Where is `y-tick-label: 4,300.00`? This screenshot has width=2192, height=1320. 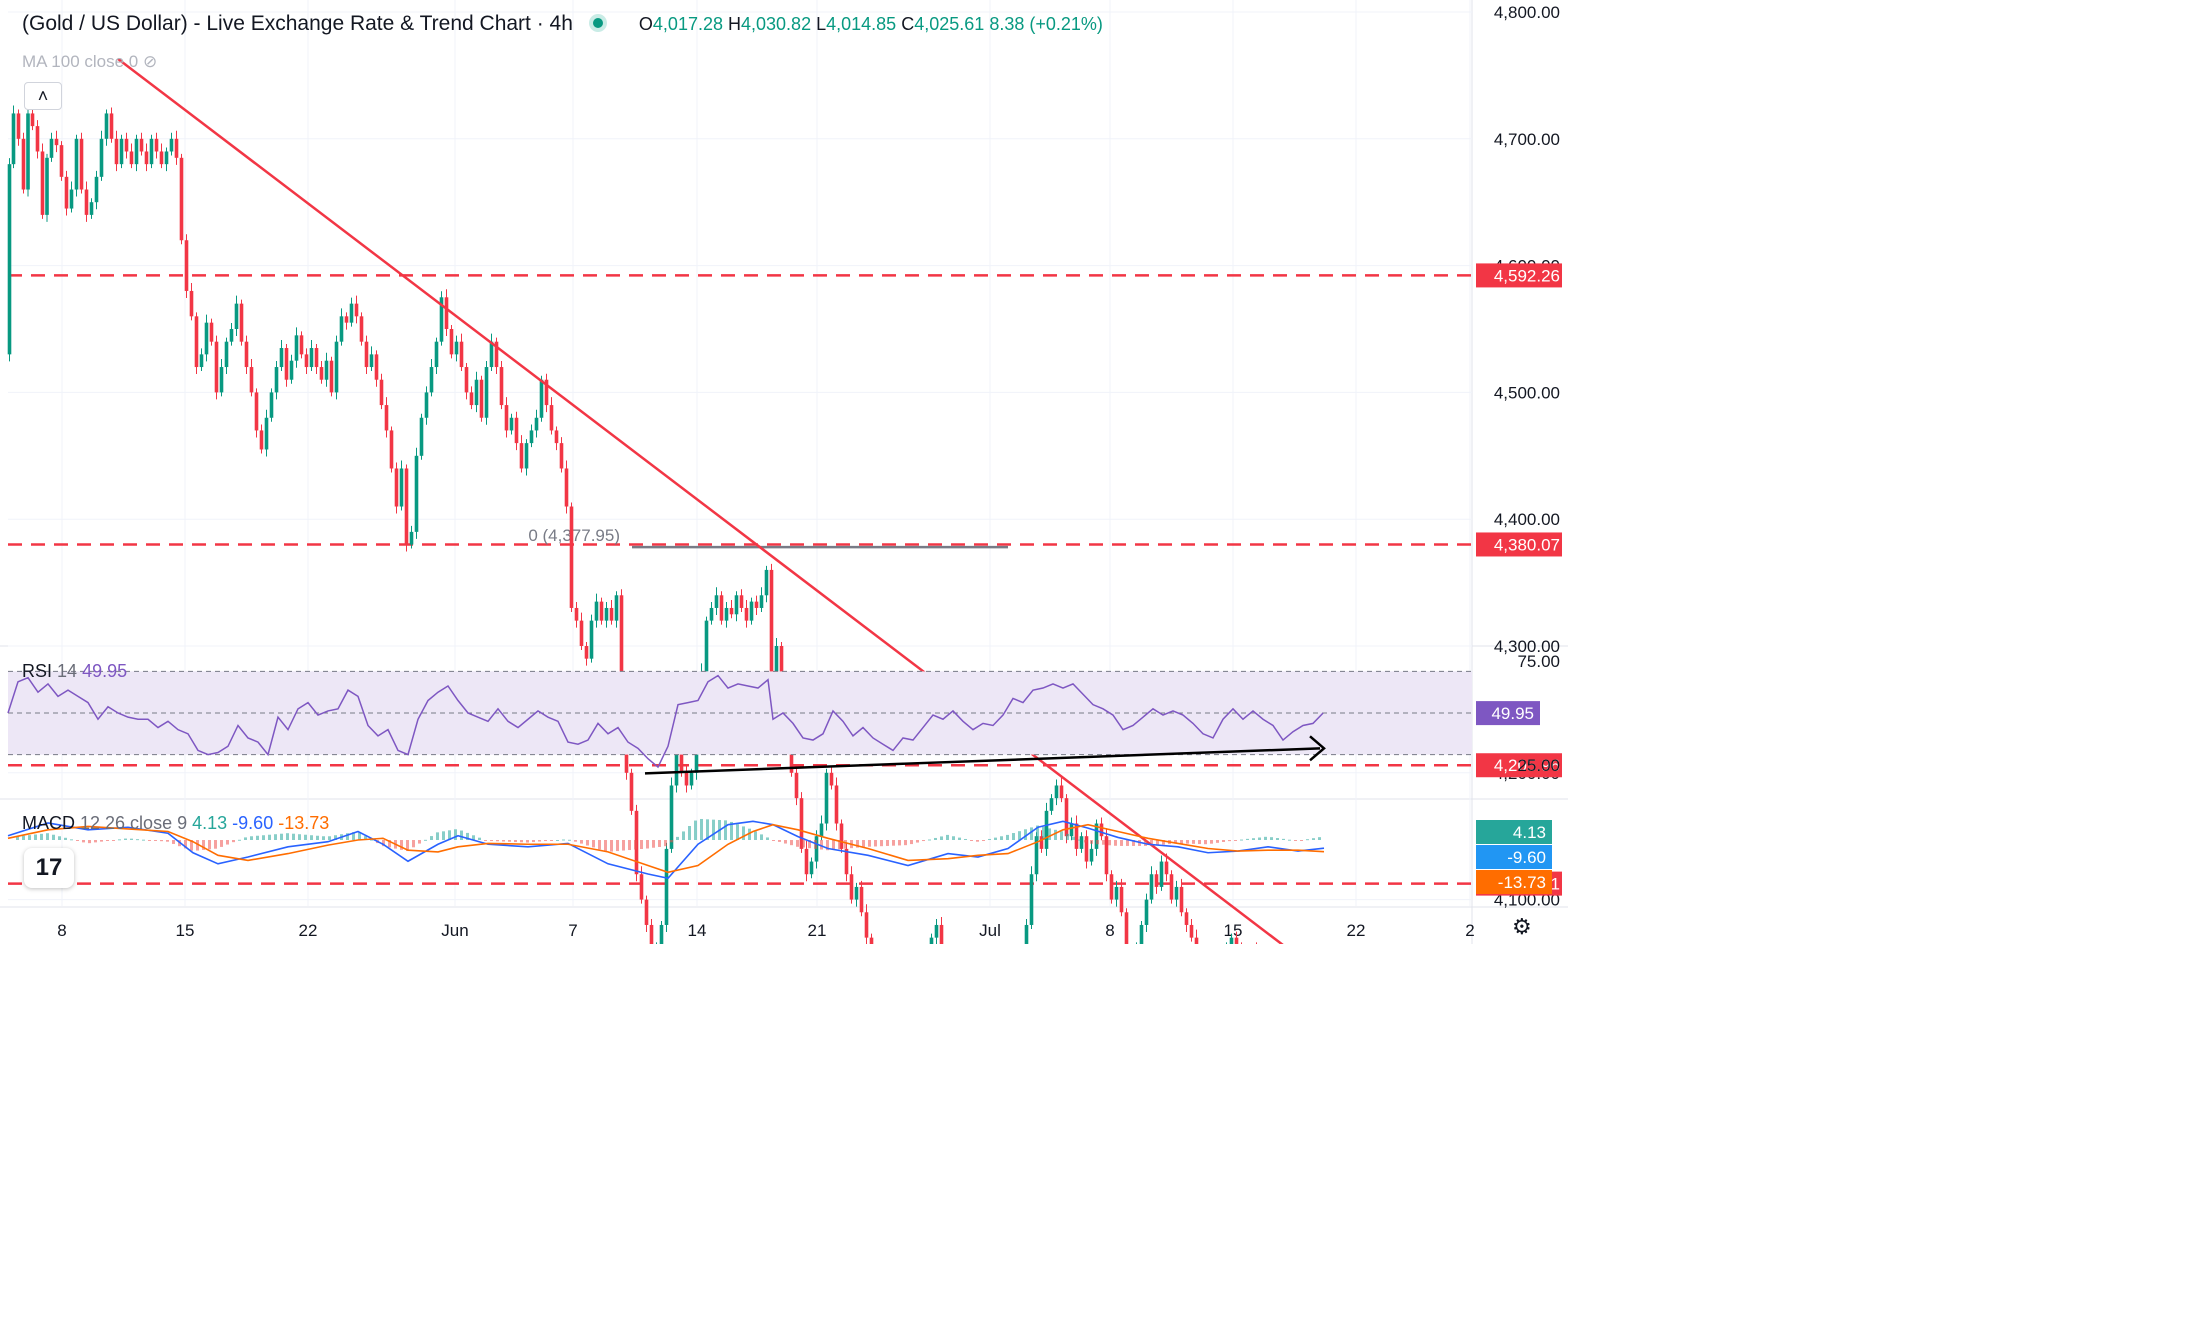 y-tick-label: 4,300.00 is located at coordinates (1527, 646).